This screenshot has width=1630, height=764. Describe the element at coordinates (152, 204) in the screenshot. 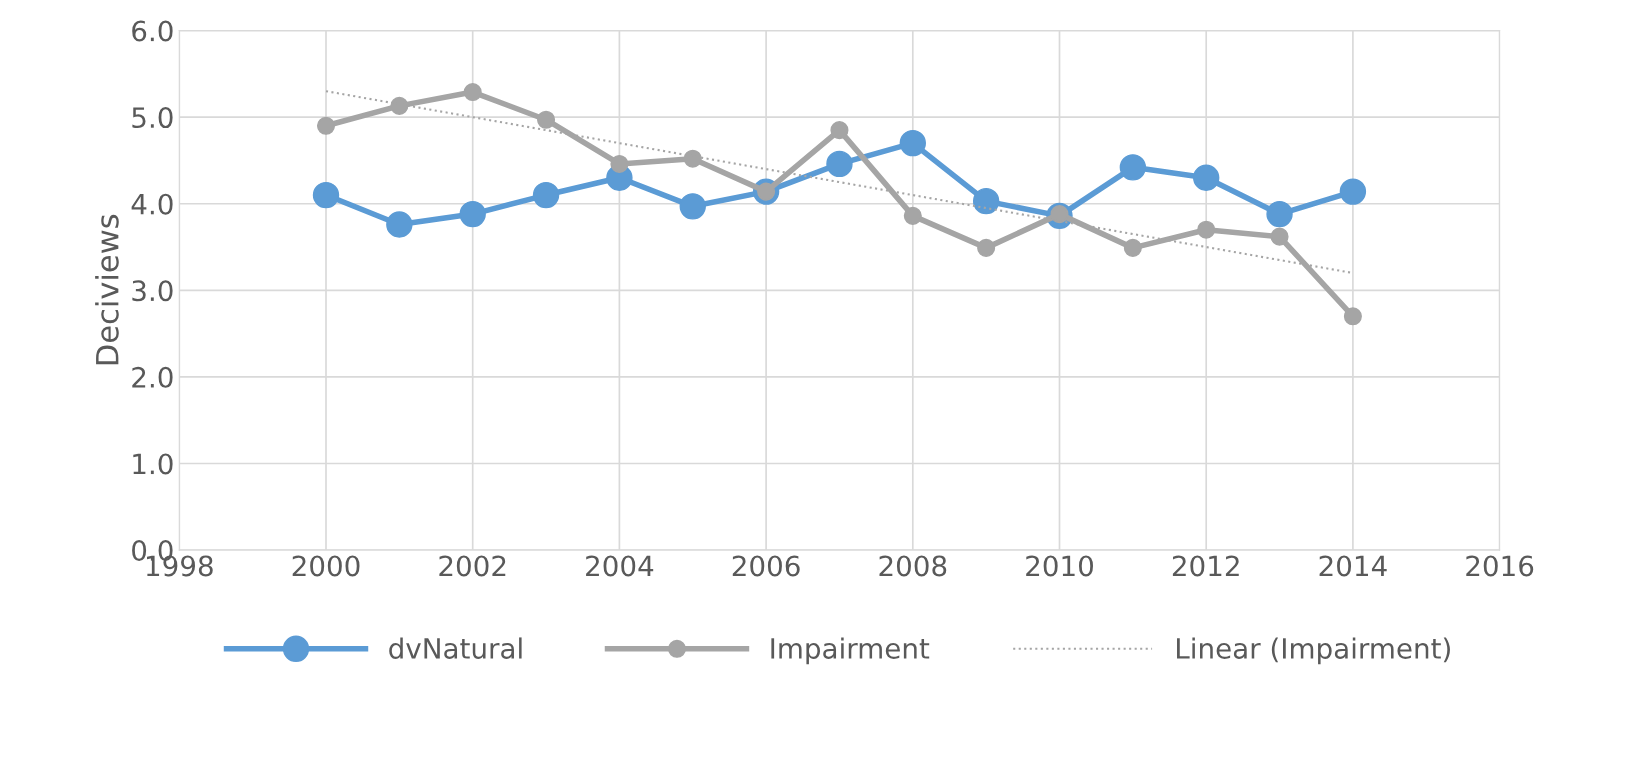

I see `y-tick-label: 4.0` at that location.